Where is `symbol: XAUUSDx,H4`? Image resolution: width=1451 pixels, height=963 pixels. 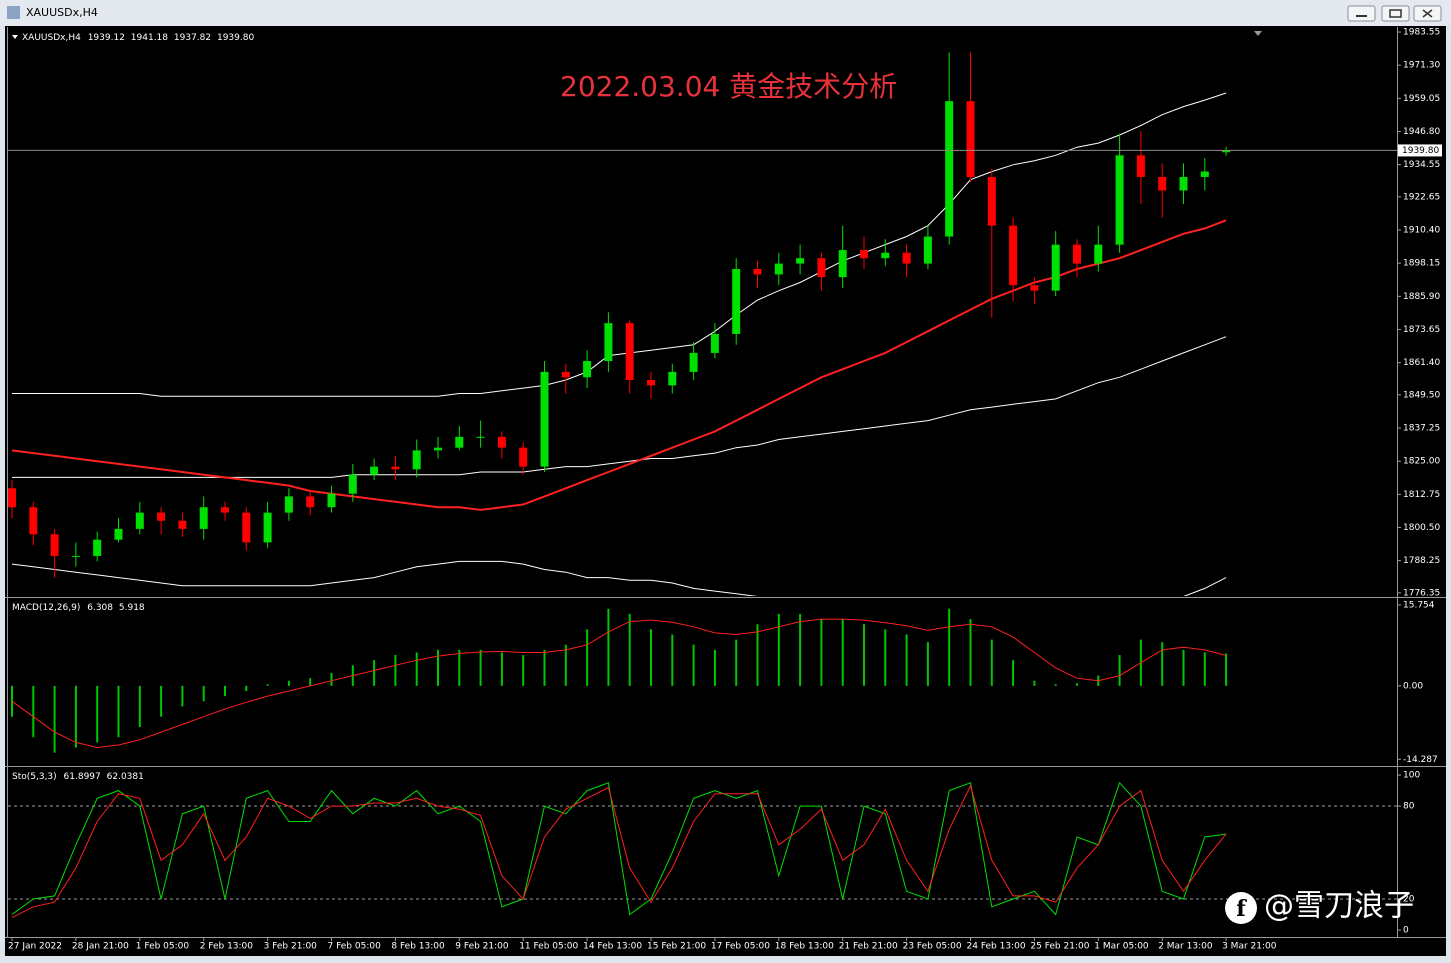 symbol: XAUUSDx,H4 is located at coordinates (51, 38).